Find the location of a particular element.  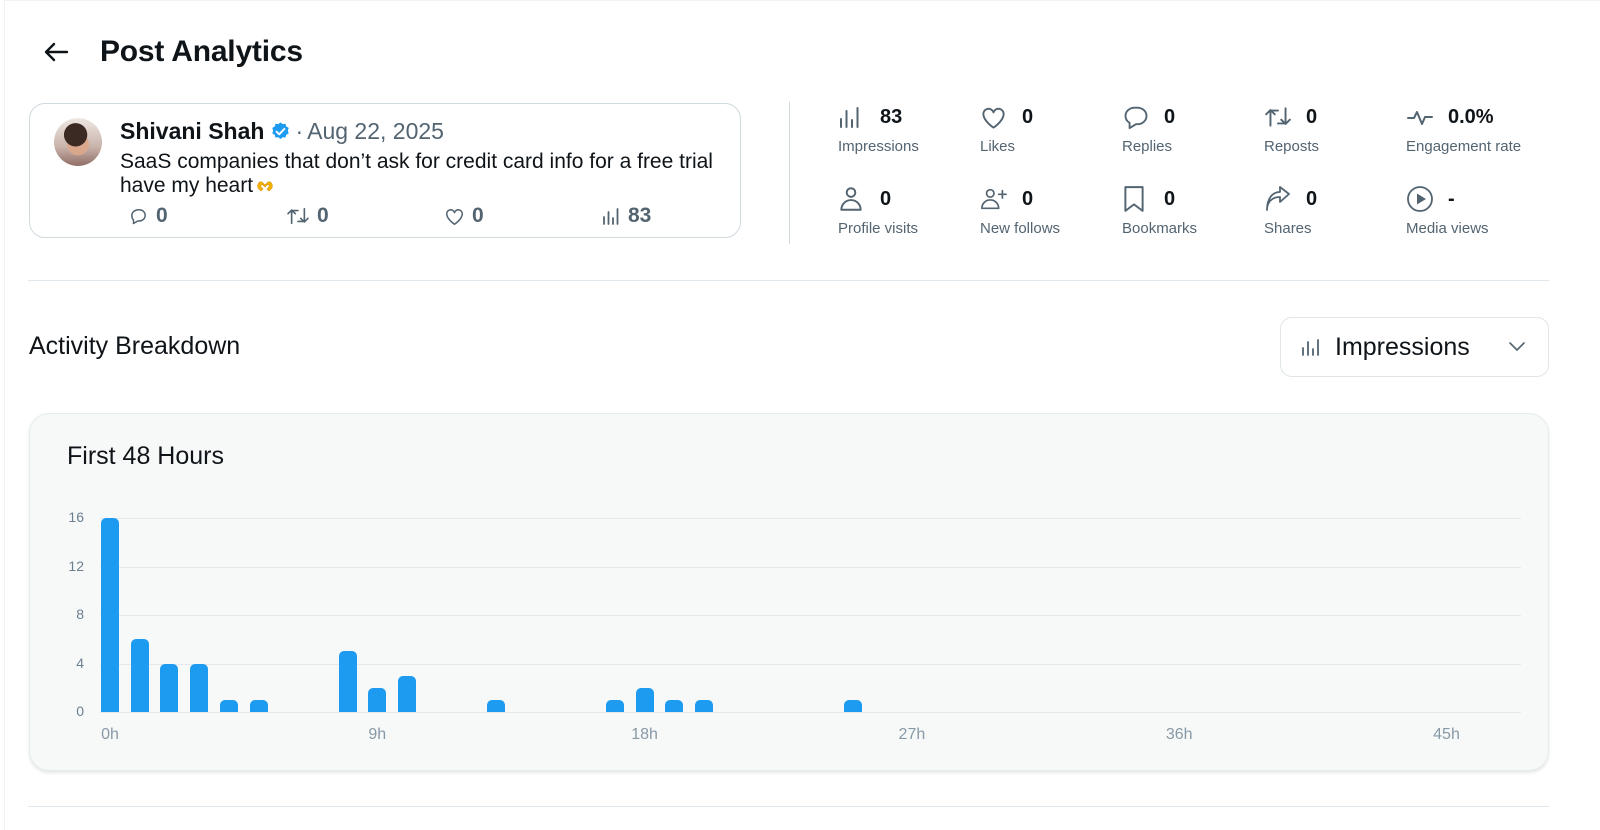

stat-new-follows: 0 New follows is located at coordinates (1050, 214).